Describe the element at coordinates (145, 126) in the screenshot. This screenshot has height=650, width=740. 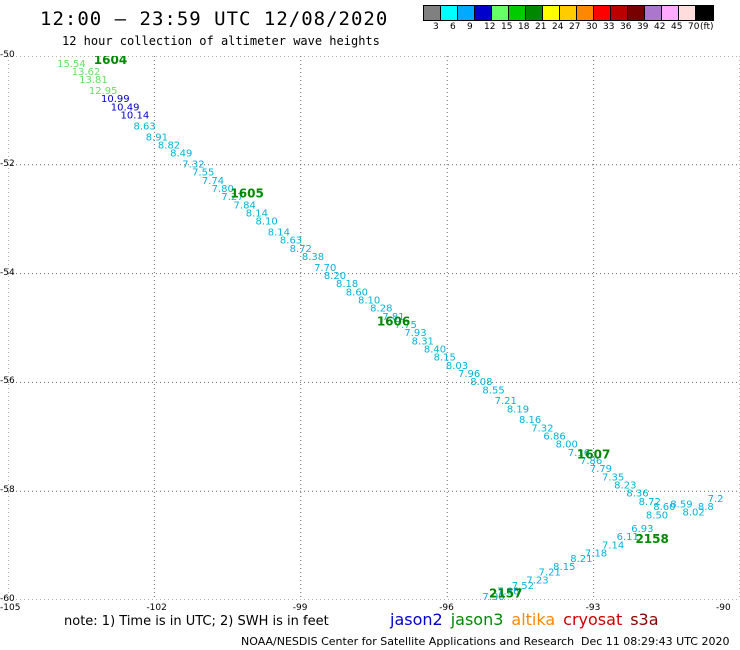
I see `wave-height-value: 8.63` at that location.